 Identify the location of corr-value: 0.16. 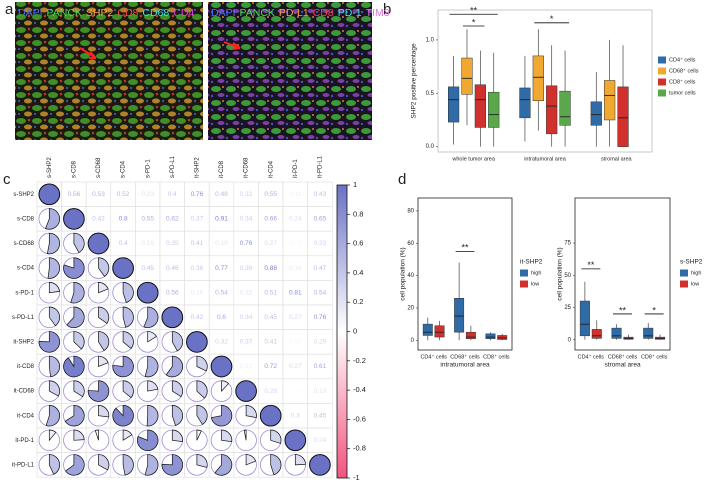
(197, 292).